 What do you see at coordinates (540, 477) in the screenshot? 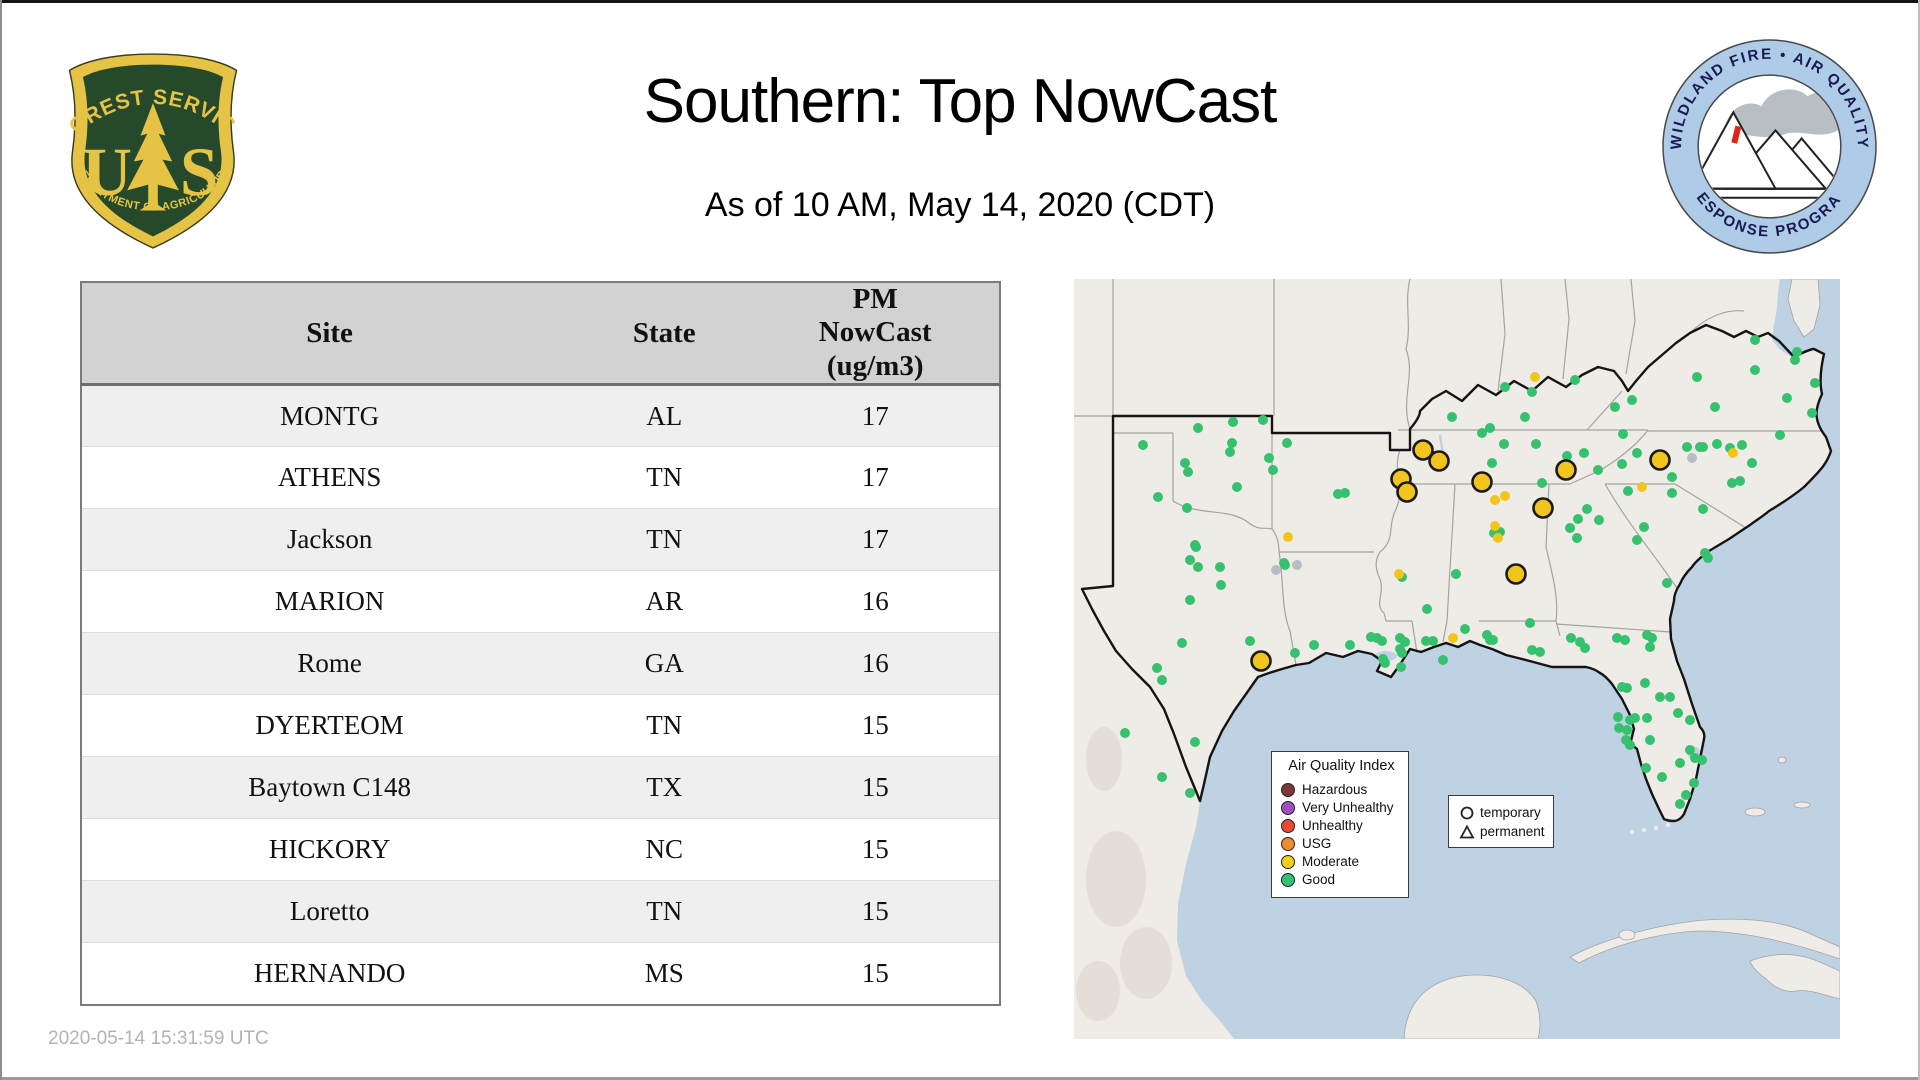
I see `table-row: ATHENS TN 17` at bounding box center [540, 477].